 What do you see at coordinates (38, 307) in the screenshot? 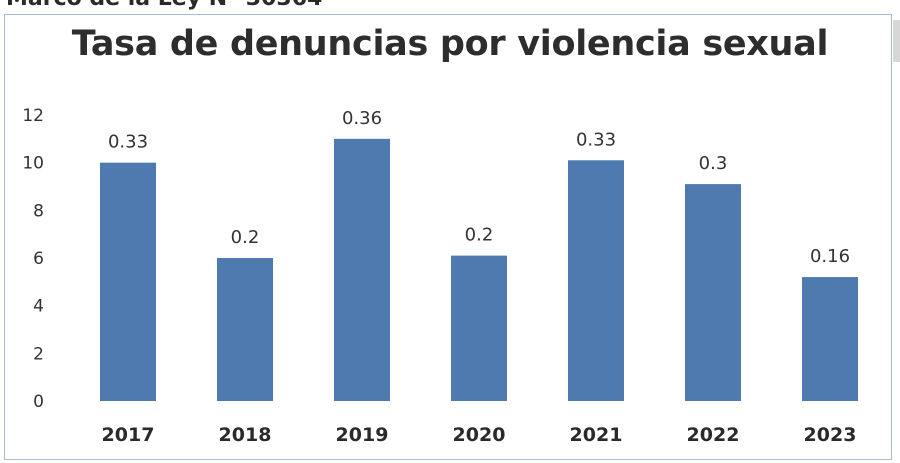
I see `y-tick-label: 4` at bounding box center [38, 307].